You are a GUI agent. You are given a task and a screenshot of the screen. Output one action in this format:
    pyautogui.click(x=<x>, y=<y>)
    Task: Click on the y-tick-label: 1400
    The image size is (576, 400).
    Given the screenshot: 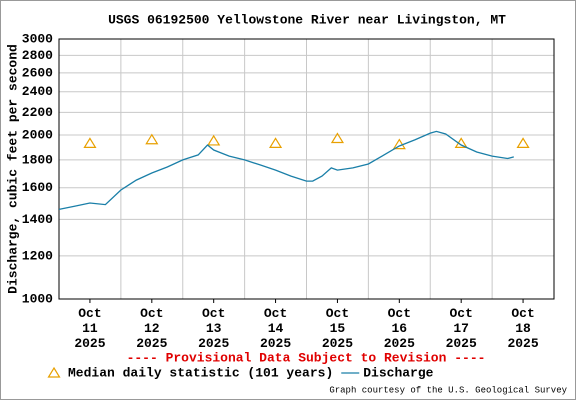 What is the action you would take?
    pyautogui.click(x=37, y=219)
    